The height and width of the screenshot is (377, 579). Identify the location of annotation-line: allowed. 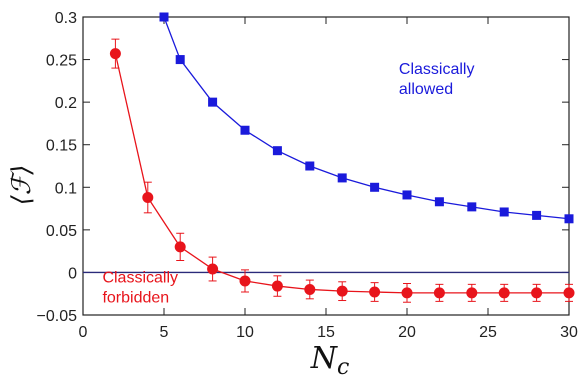
(426, 89).